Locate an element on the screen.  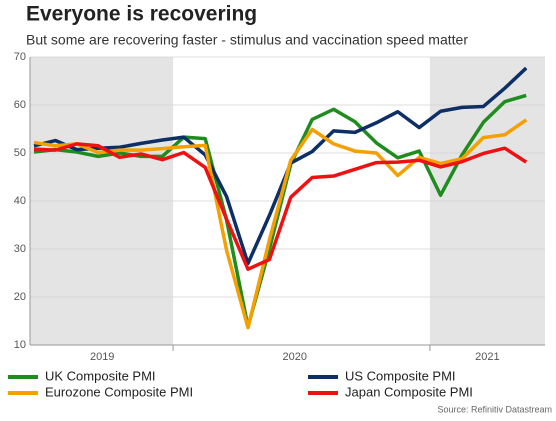
x-tick-label: 2021 is located at coordinates (487, 357).